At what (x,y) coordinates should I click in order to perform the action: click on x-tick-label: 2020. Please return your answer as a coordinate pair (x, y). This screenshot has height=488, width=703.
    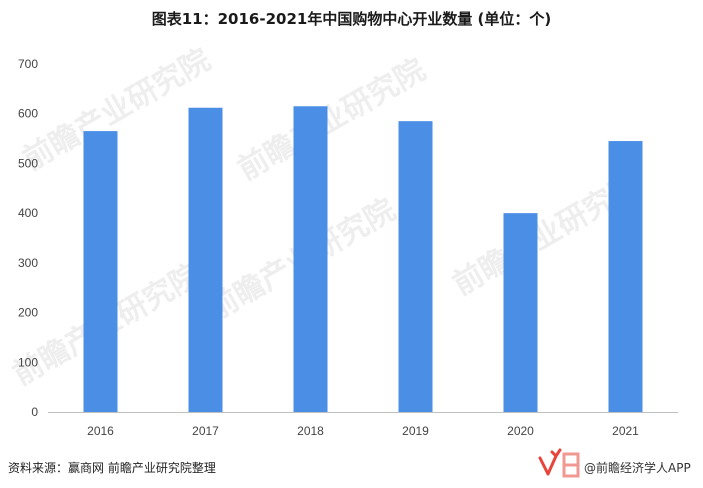
    Looking at the image, I should click on (520, 431).